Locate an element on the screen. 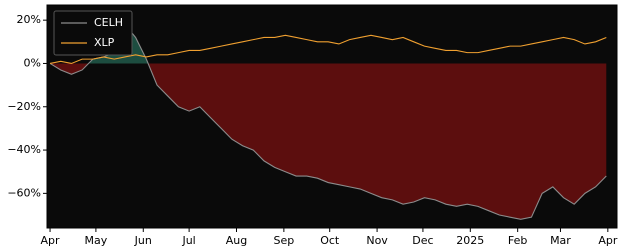 Image resolution: width=625 pixels, height=250 pixels. legend-label: XLP is located at coordinates (104, 42).